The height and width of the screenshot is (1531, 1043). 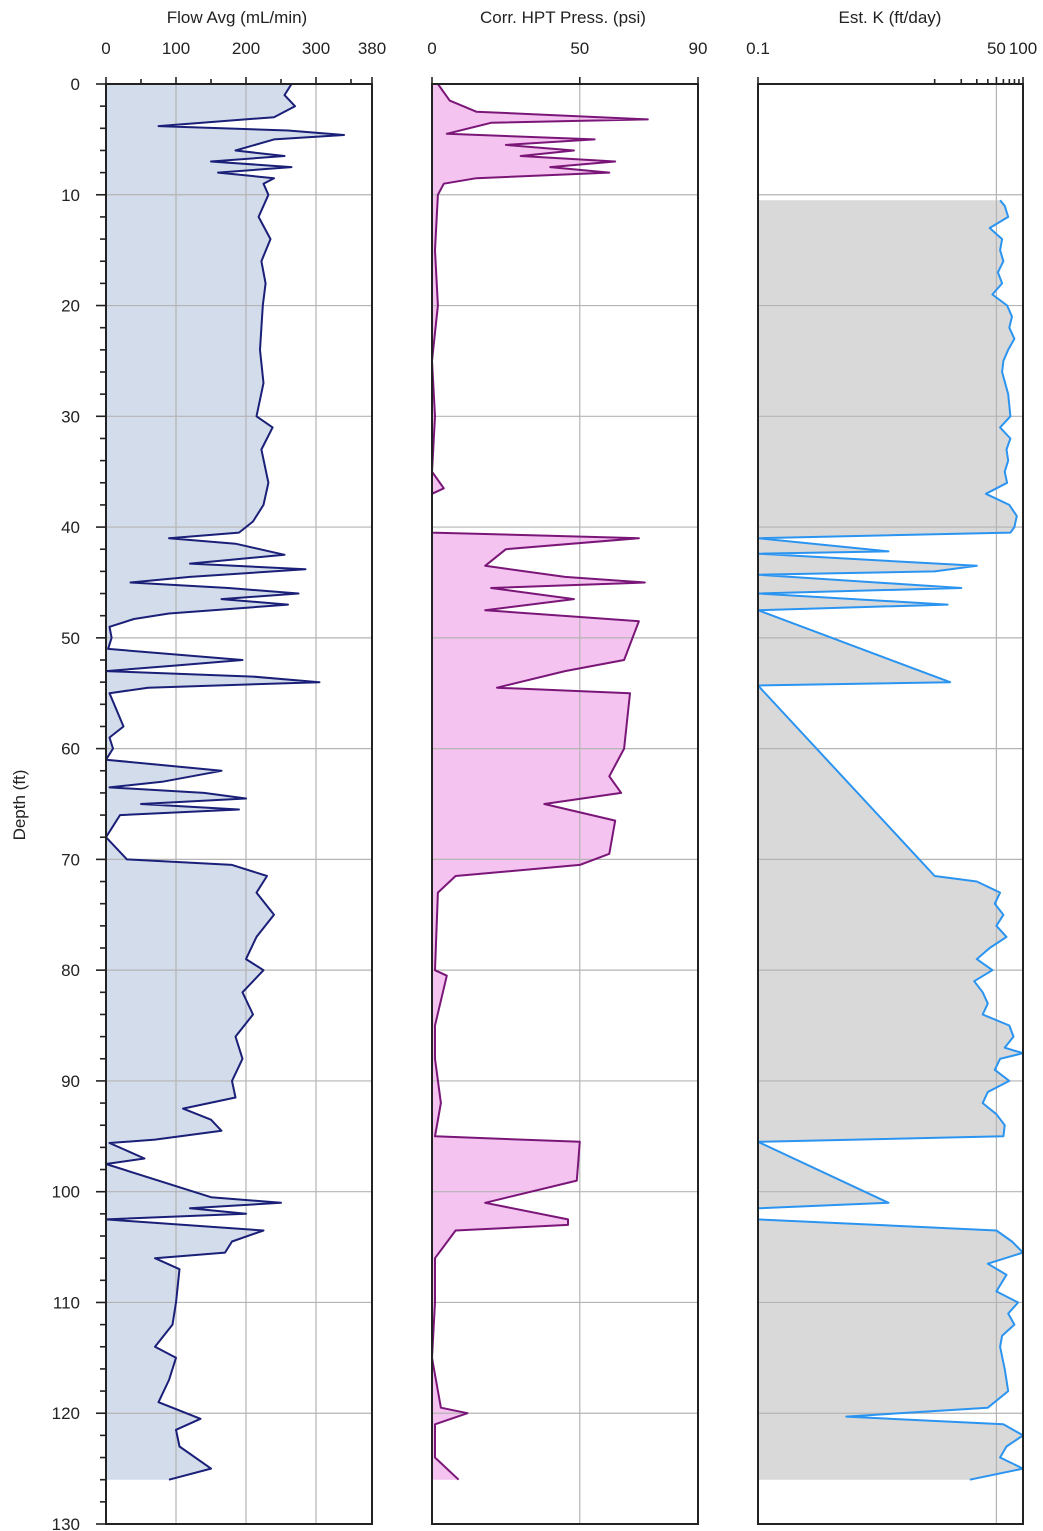 I want to click on depth-tick-label: 60, so click(x=70, y=749).